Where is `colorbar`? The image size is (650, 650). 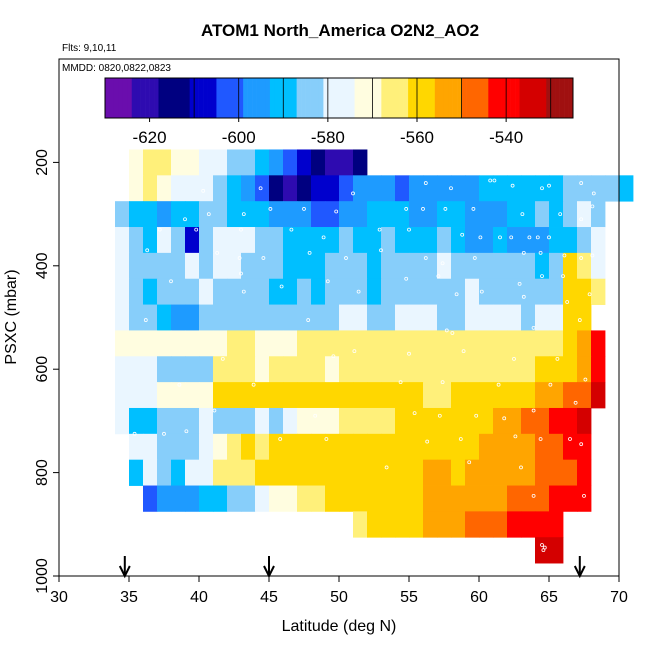 colorbar is located at coordinates (339, 98).